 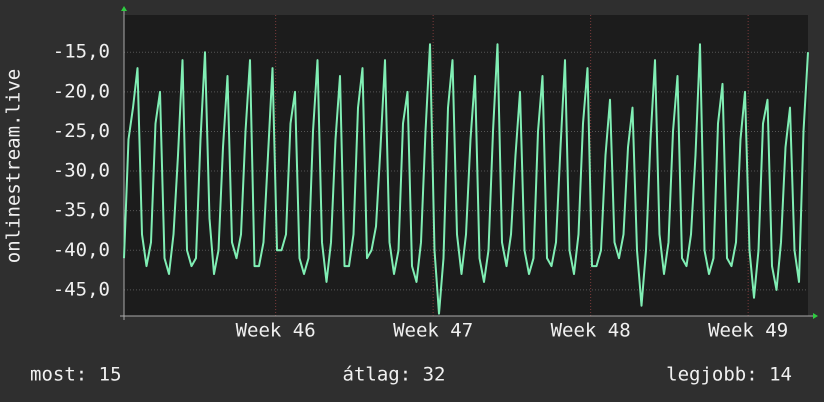 What do you see at coordinates (81, 289) in the screenshot?
I see `y-tick-label: -45,0` at bounding box center [81, 289].